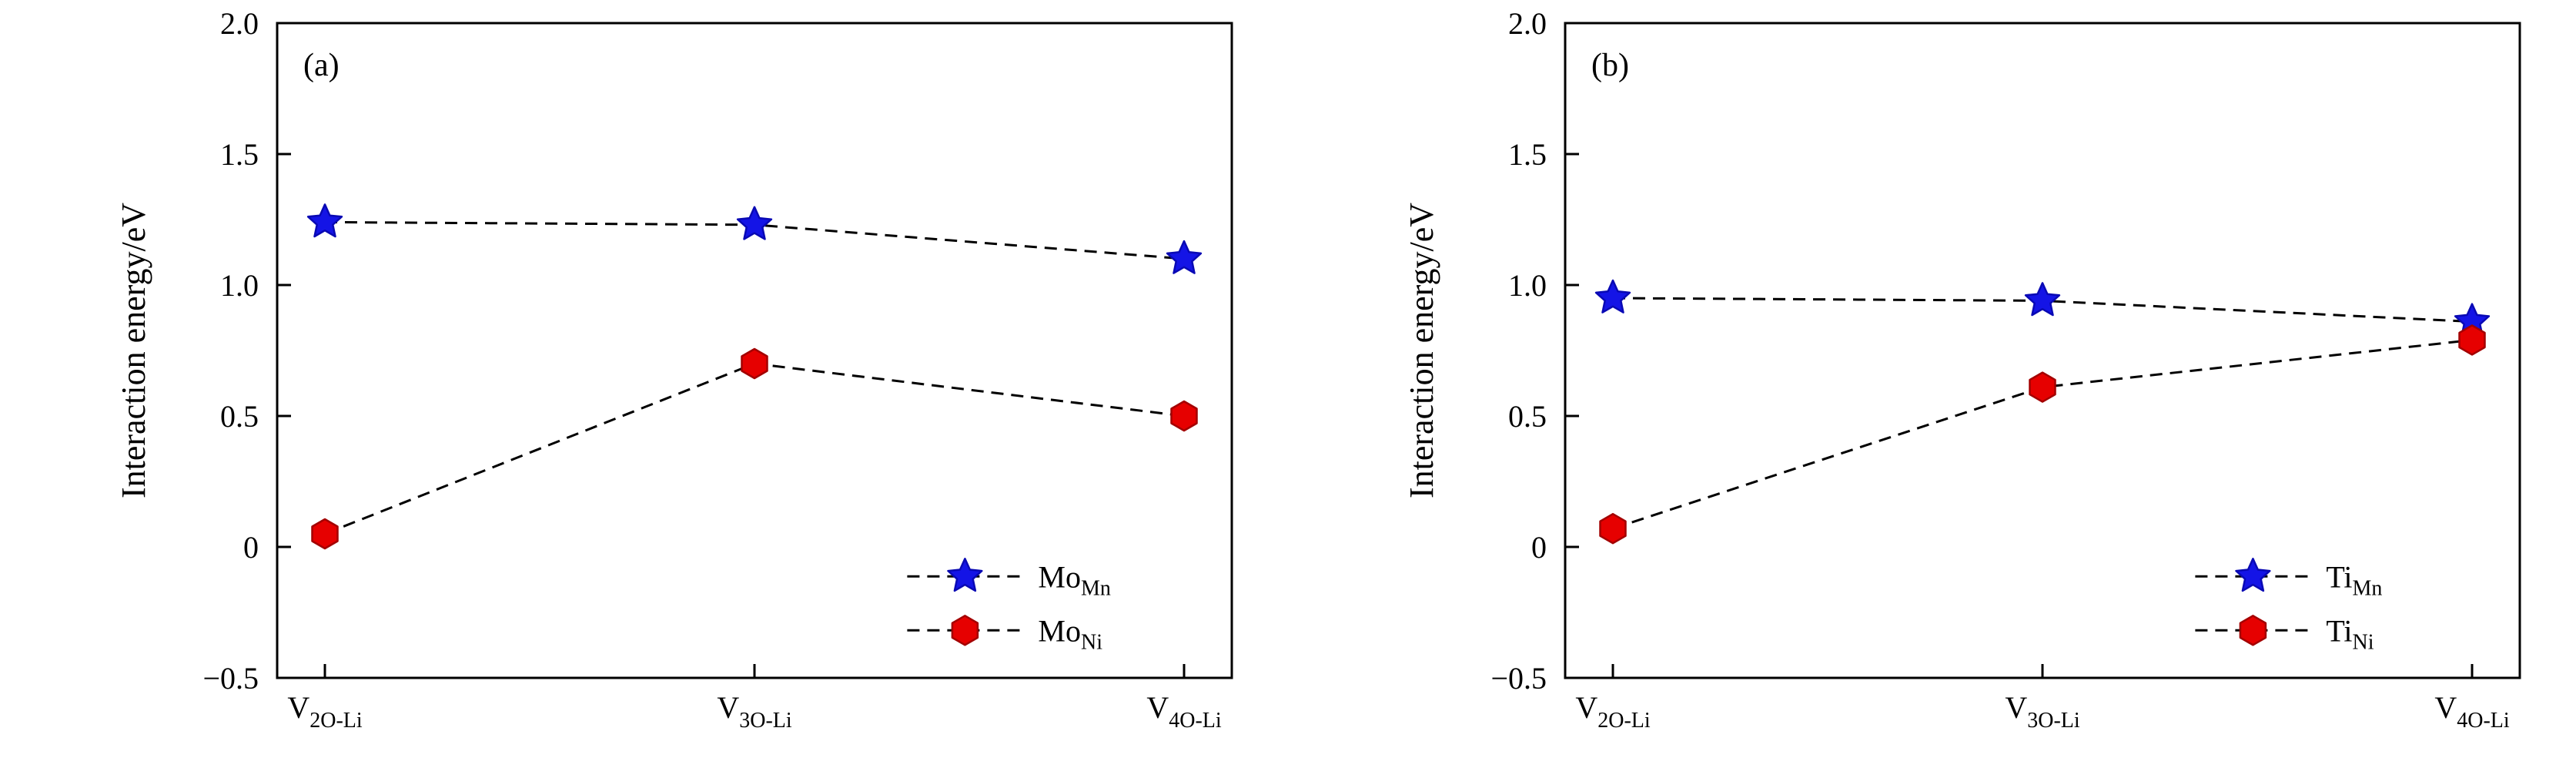 The width and height of the screenshot is (2576, 758). Describe the element at coordinates (2350, 634) in the screenshot. I see `legend-label: TiNi` at that location.